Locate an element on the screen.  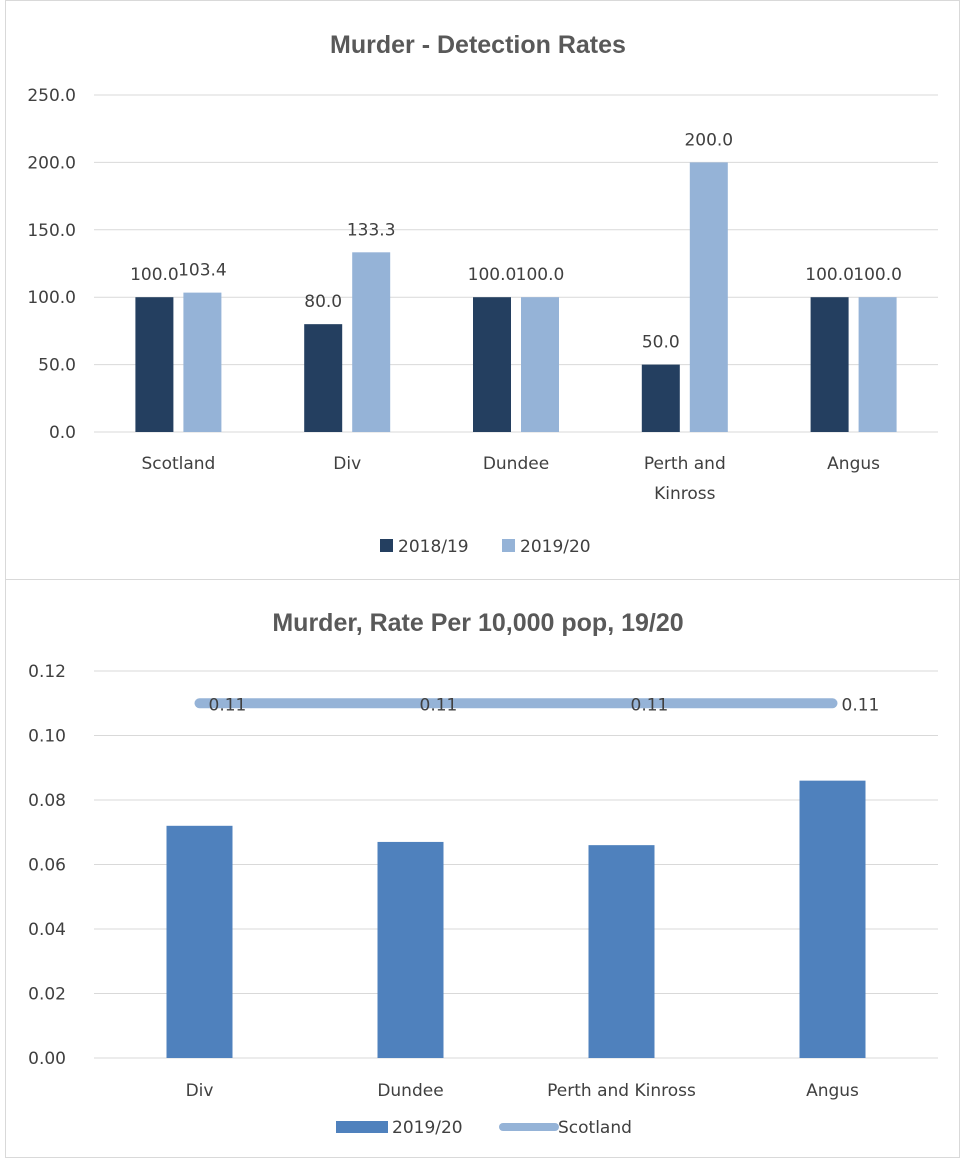
y-tick-label: 0.08 is located at coordinates (47, 801).